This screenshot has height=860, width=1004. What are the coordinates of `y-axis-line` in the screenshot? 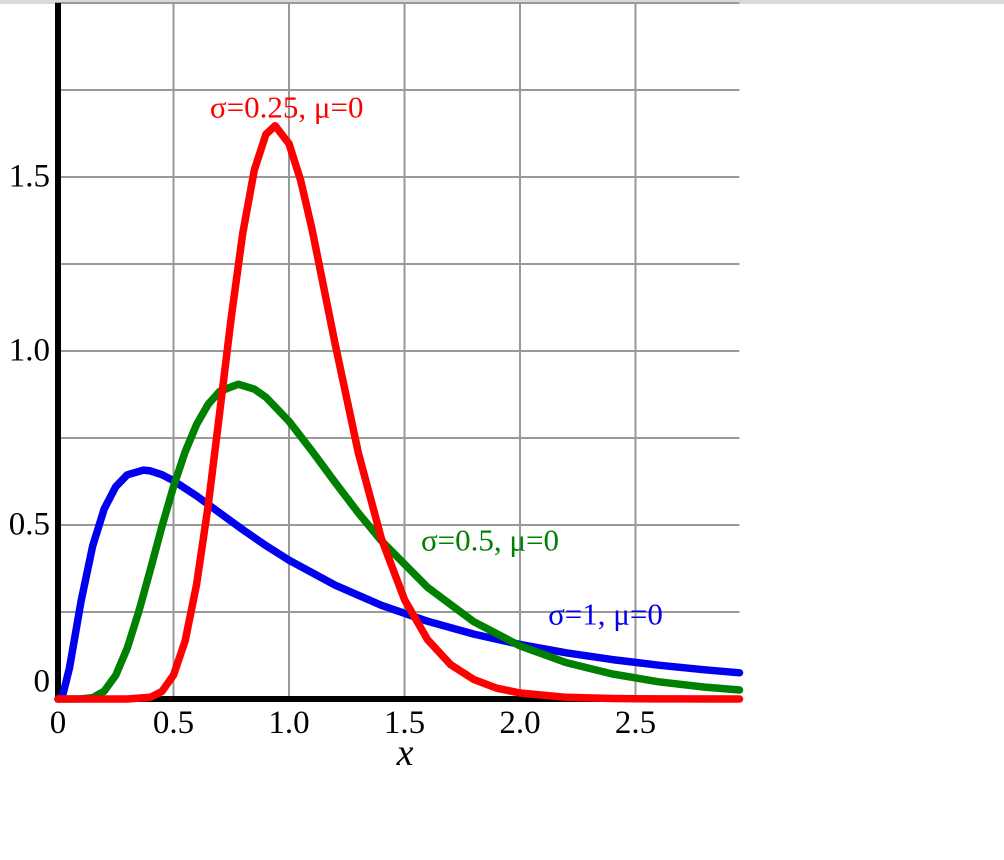 It's located at (58, 352).